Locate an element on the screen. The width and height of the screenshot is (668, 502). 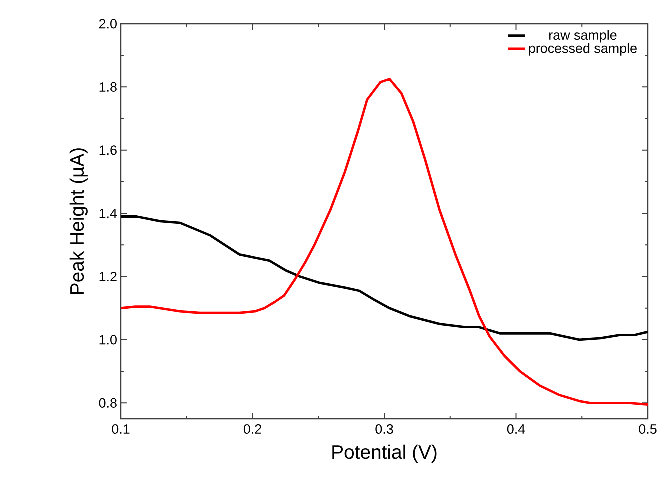
x-tick-label: 0.1 is located at coordinates (121, 429).